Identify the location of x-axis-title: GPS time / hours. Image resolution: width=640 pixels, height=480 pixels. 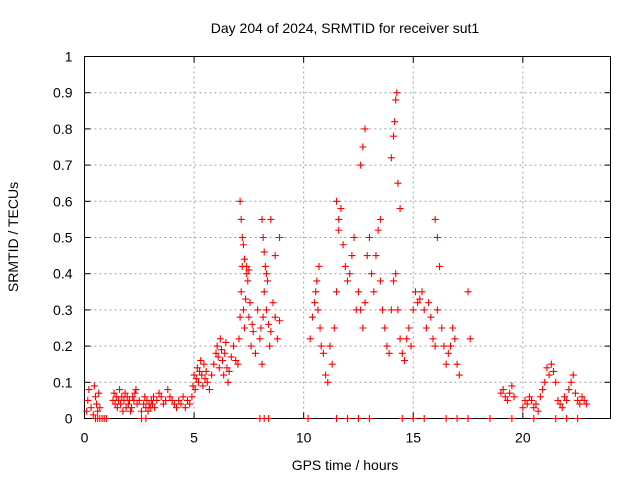
(345, 465).